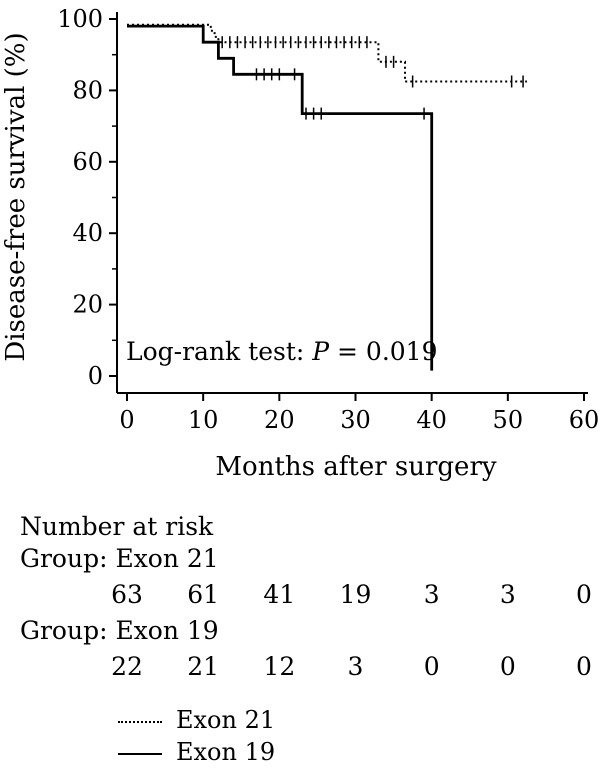  I want to click on legend-label-exon21: Exon 21, so click(226, 720).